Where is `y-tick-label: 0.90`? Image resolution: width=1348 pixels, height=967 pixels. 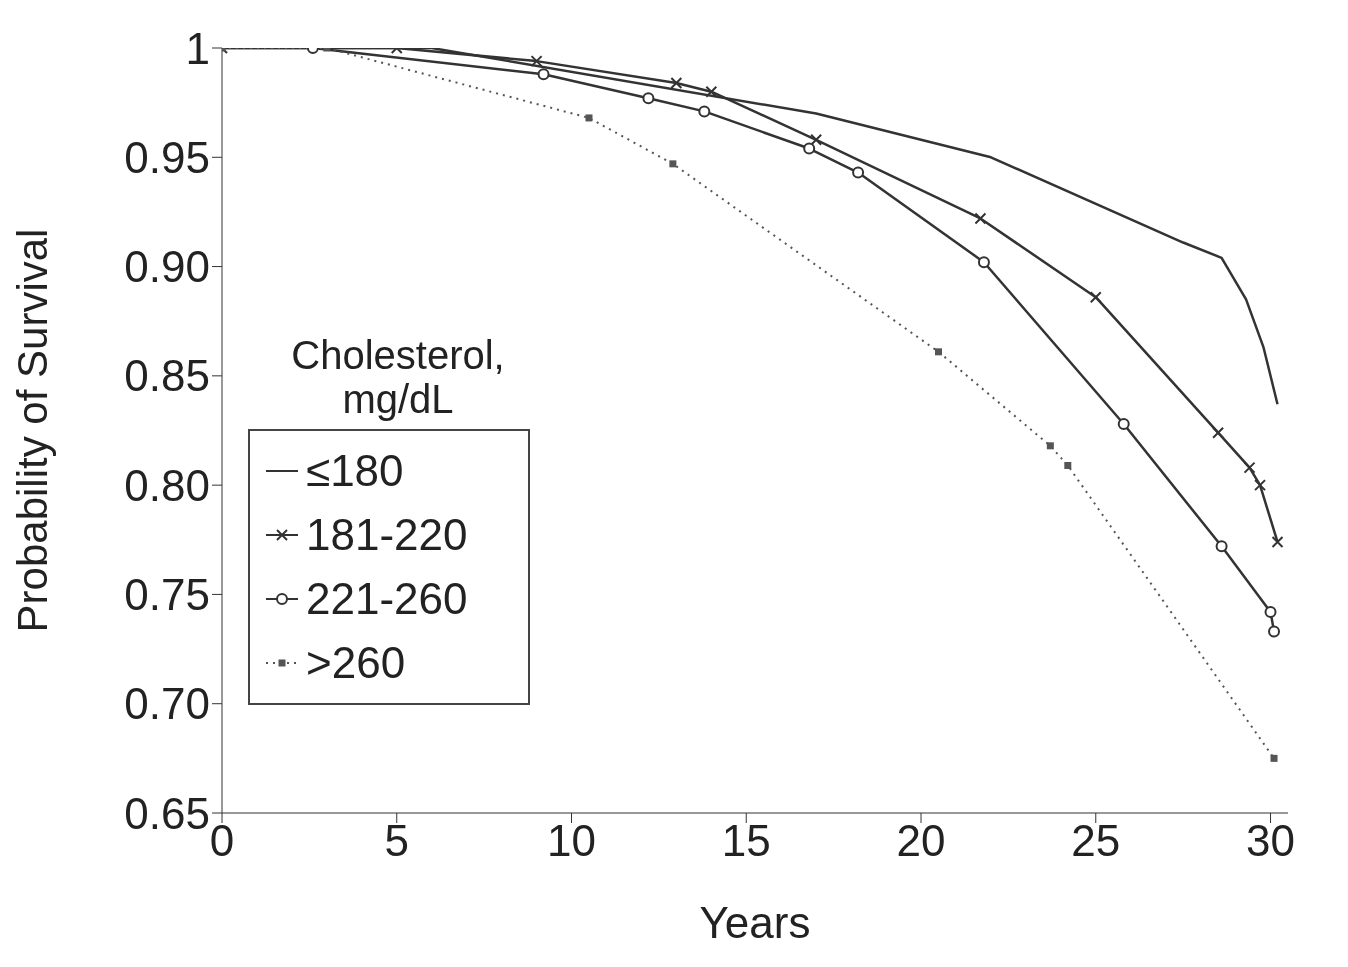 y-tick-label: 0.90 is located at coordinates (167, 267).